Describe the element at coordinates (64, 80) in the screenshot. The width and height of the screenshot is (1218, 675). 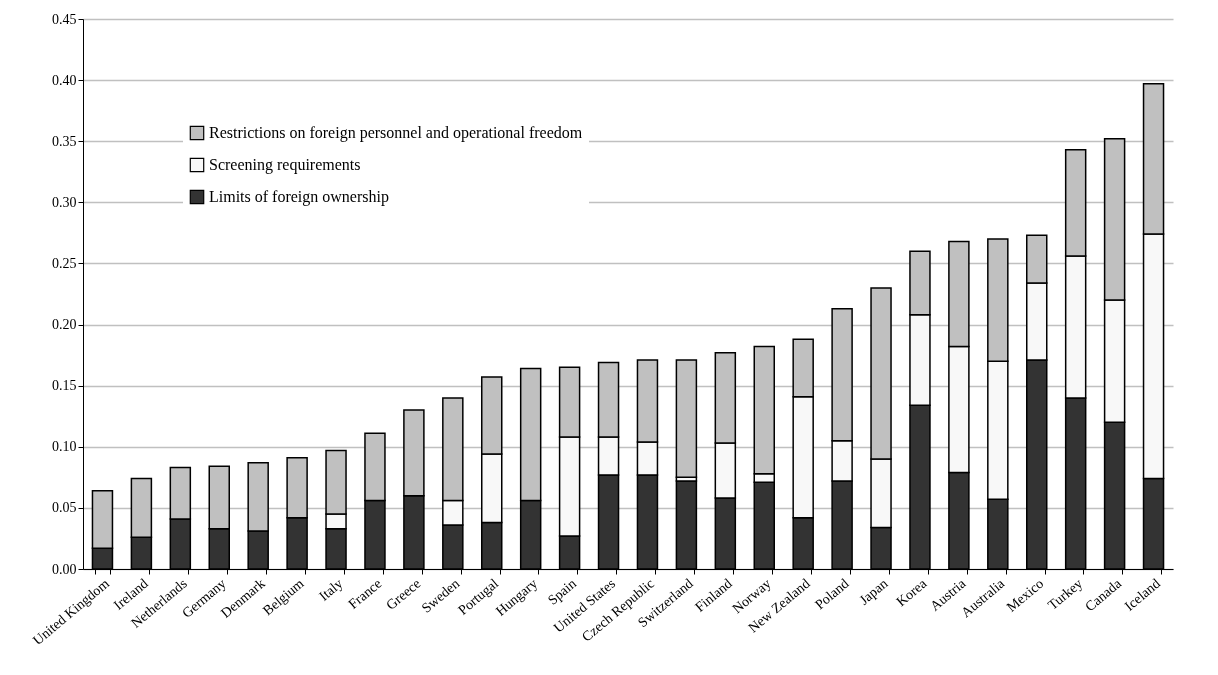
I see `y-tick-label: 0.40` at that location.